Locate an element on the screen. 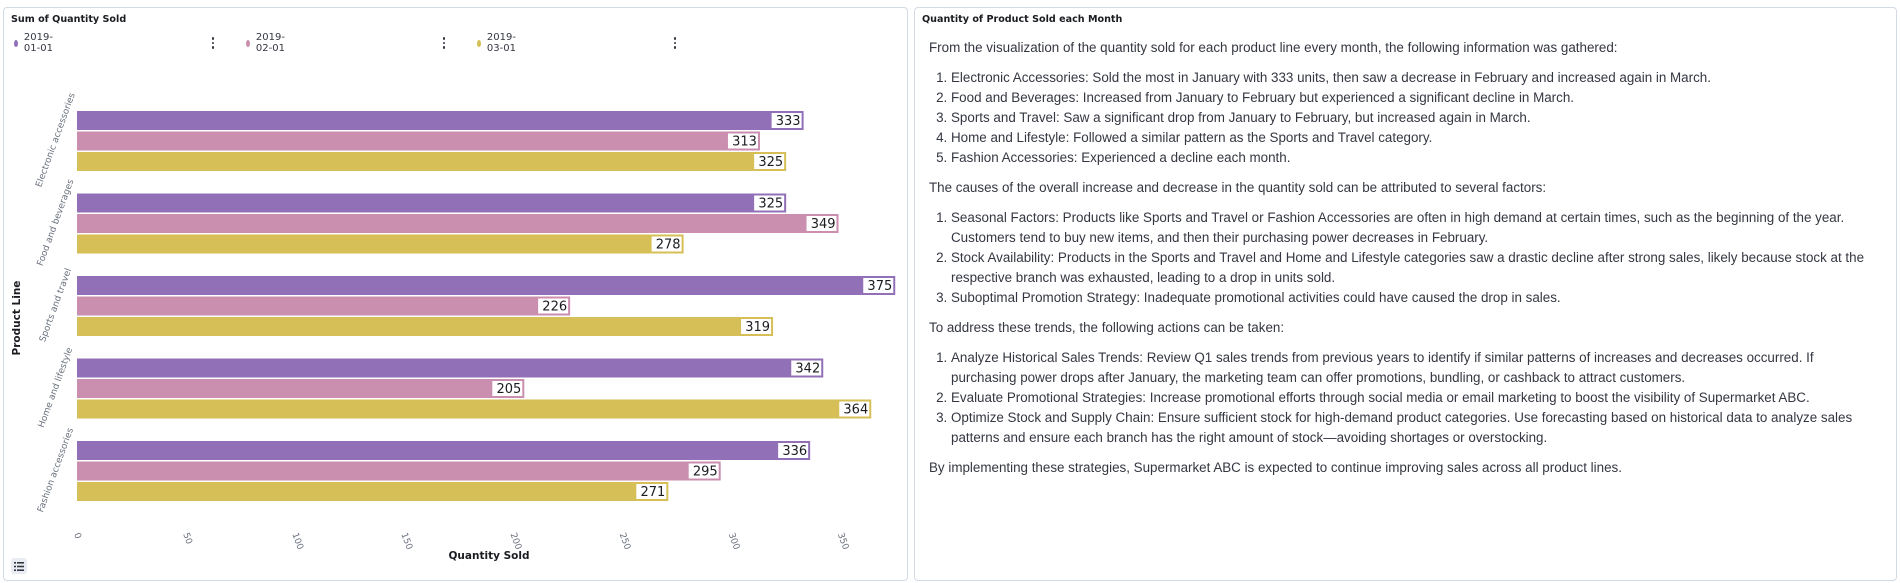 Image resolution: width=1900 pixels, height=583 pixels. x-axis-title: Quantity Sold is located at coordinates (489, 556).